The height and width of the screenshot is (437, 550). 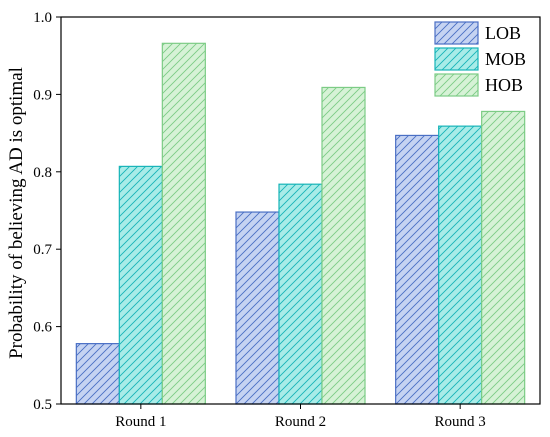 What do you see at coordinates (300, 422) in the screenshot?
I see `x-tick-label: Round 2` at bounding box center [300, 422].